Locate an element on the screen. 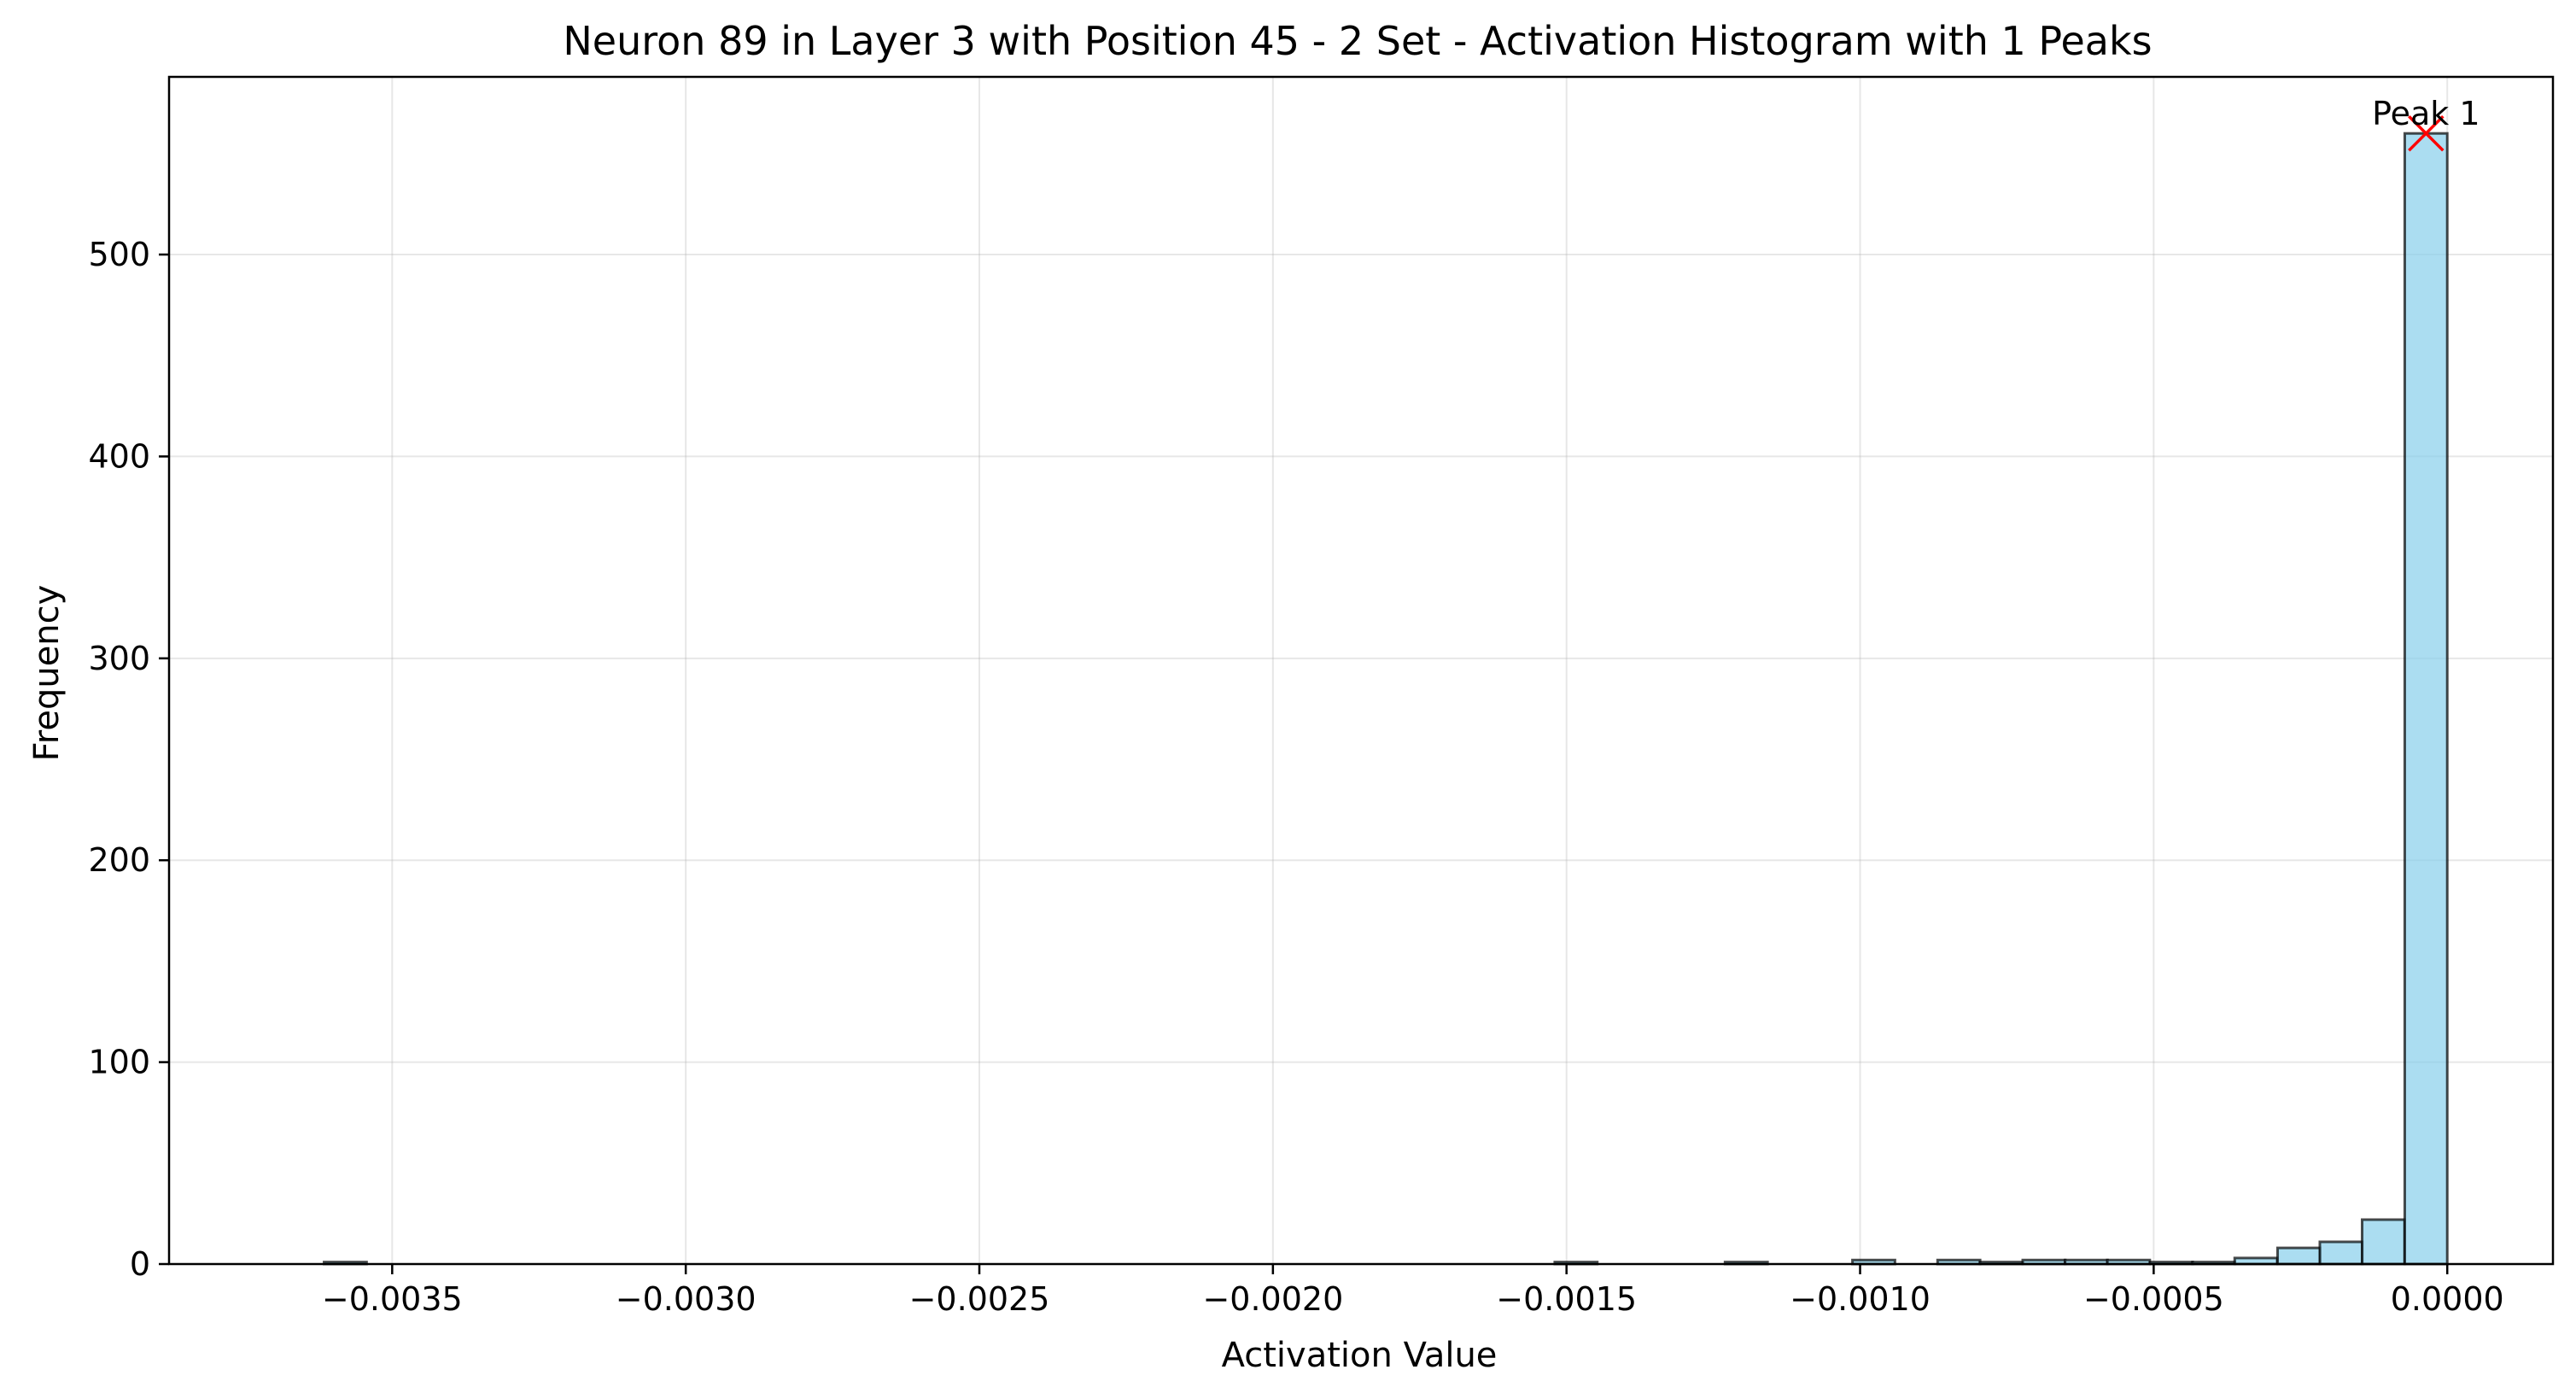  x-tick-label: −0.0030 is located at coordinates (686, 1299).